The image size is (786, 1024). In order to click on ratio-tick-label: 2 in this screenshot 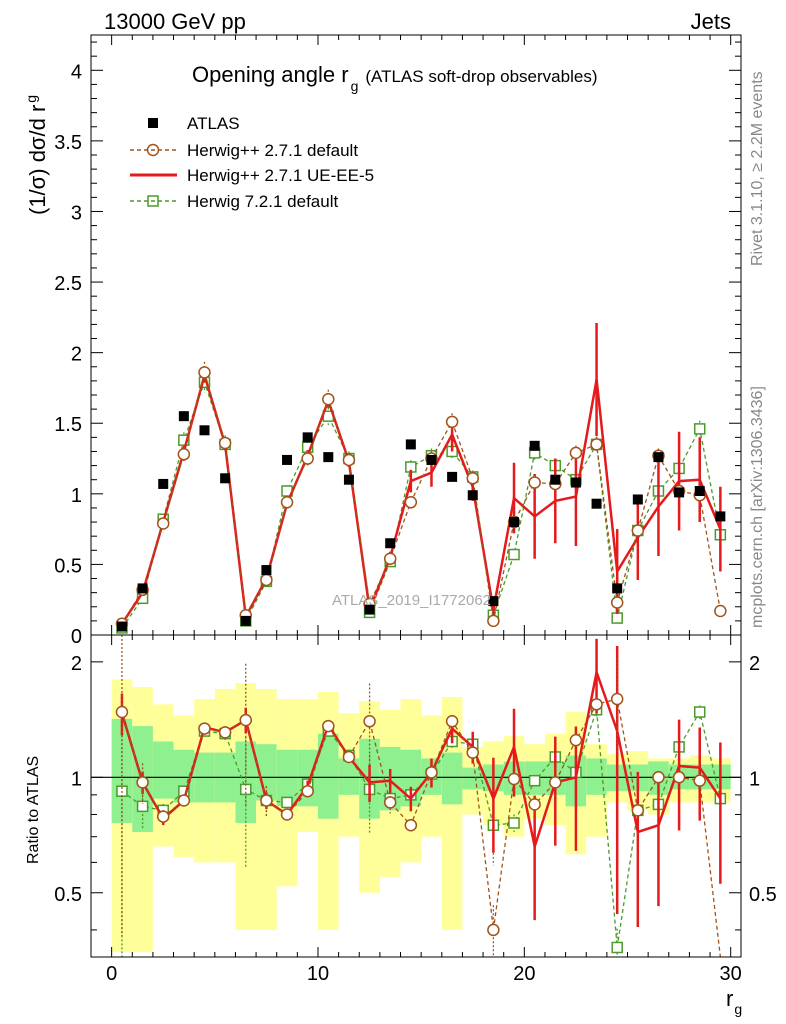, I will do `click(76, 664)`.